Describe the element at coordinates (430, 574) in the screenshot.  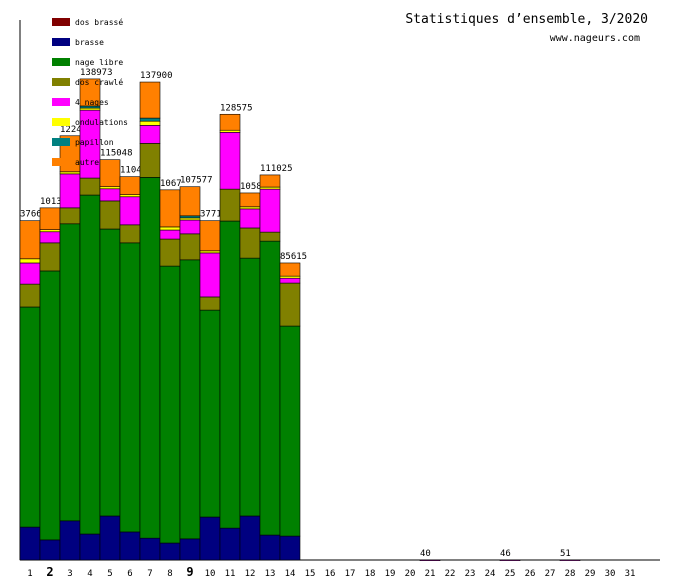
I see `x-tick-label: 21` at that location.